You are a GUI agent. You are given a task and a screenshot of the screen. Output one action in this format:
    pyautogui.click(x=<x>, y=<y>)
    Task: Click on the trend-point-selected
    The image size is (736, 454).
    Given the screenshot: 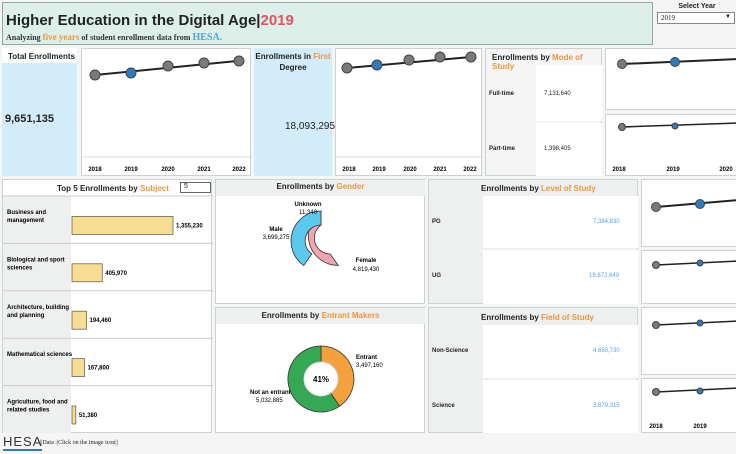 What is the action you would take?
    pyautogui.click(x=131, y=73)
    